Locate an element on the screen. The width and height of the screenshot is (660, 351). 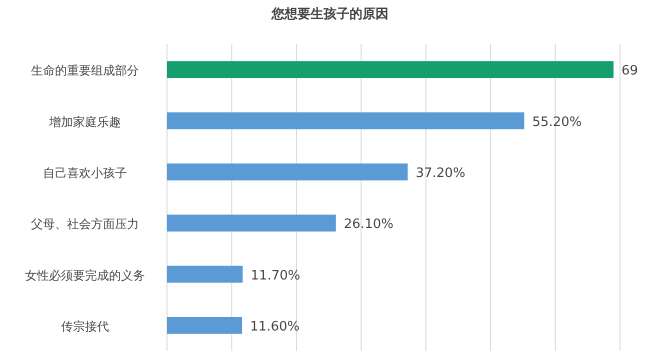
data-label: 11.70% is located at coordinates (275, 276).